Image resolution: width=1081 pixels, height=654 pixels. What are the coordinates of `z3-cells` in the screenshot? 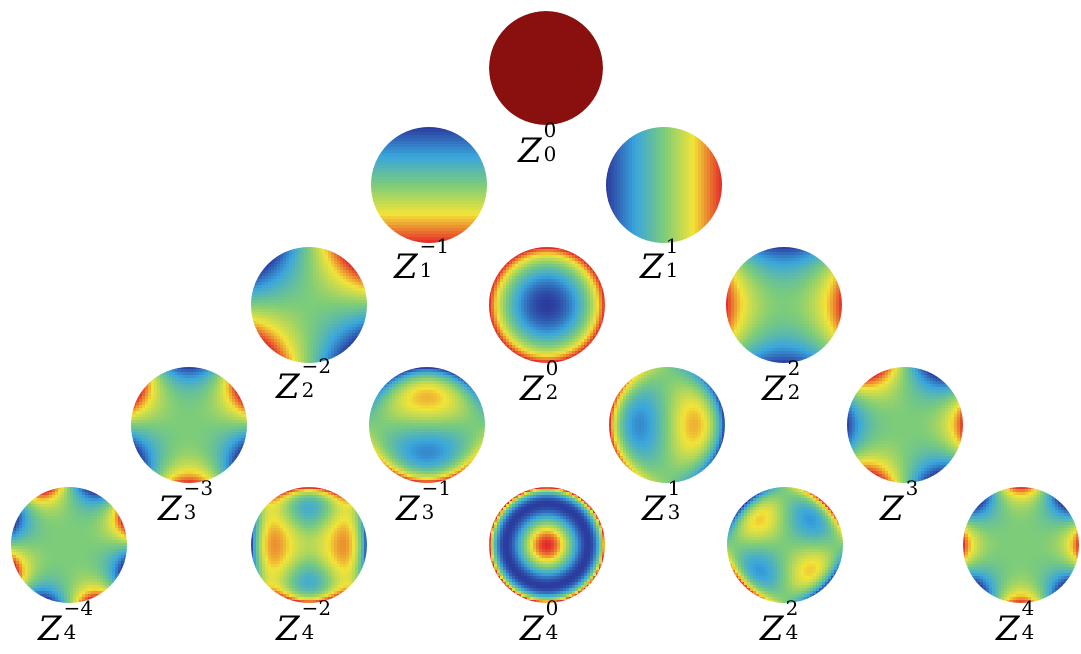 It's located at (905, 425).